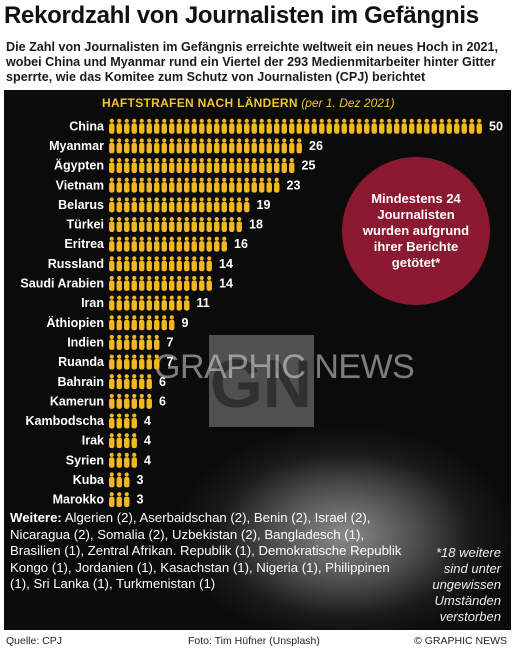  Describe the element at coordinates (203, 303) in the screenshot. I see `value-label: 11` at that location.